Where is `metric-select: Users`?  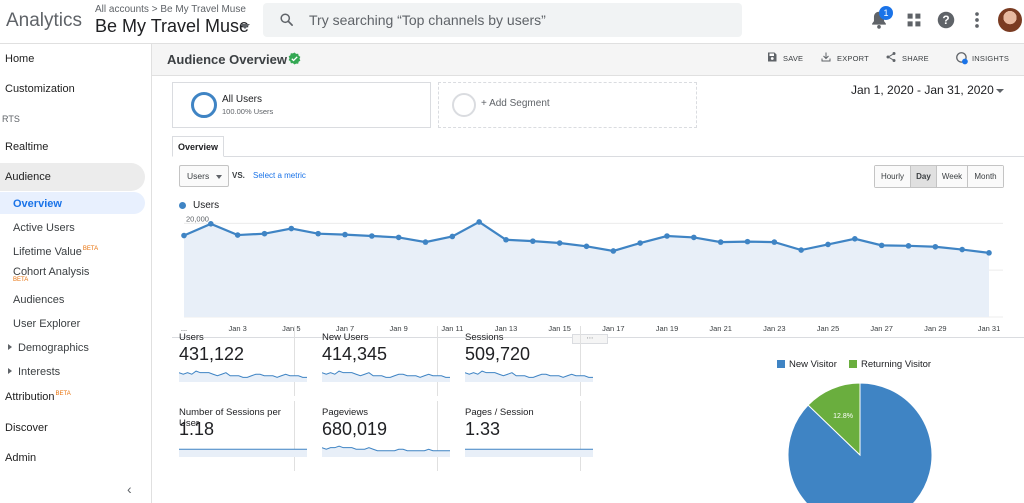 metric-select: Users is located at coordinates (204, 176).